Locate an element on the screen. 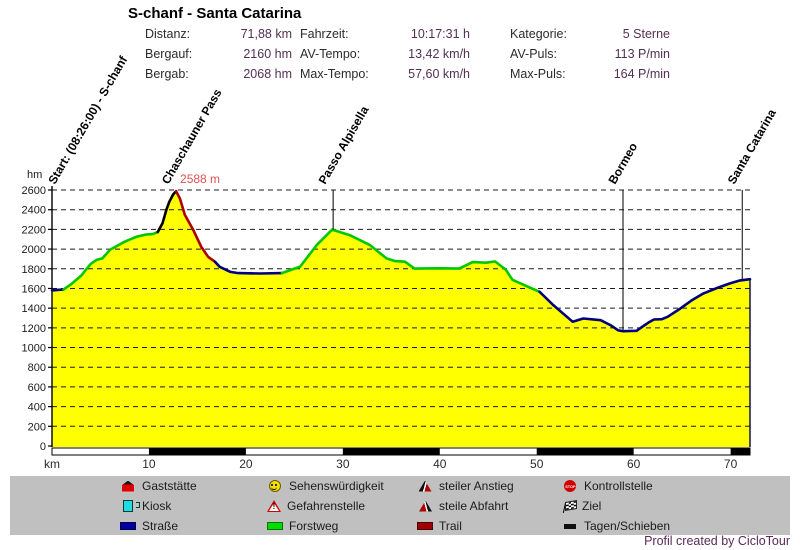 The width and height of the screenshot is (800, 550). stat-label: Distanz: is located at coordinates (168, 34).